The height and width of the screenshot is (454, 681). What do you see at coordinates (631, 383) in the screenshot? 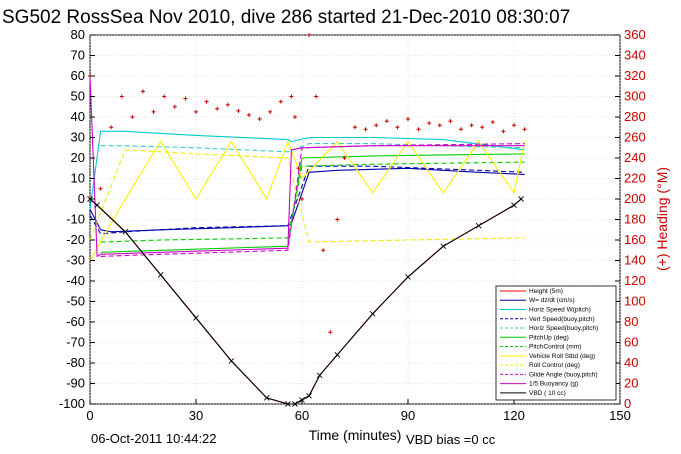
I see `y-right-tick-label: 20` at bounding box center [631, 383].